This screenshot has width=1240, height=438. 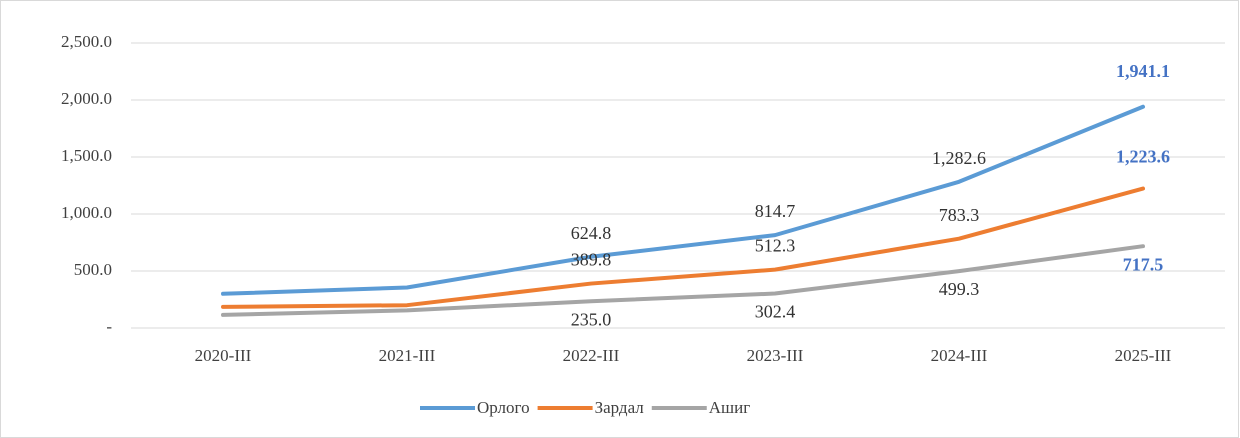 I want to click on x-tick-label: 2025-III, so click(x=1143, y=355).